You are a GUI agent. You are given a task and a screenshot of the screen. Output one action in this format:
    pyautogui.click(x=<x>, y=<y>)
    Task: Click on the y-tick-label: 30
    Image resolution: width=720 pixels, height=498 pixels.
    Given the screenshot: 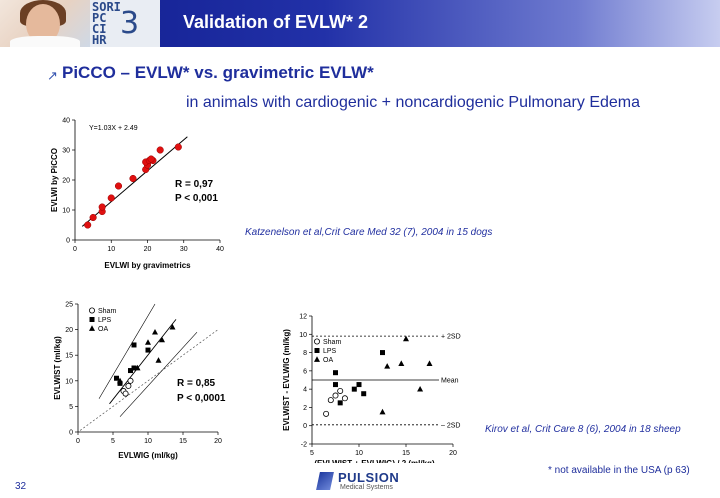 What is the action you would take?
    pyautogui.click(x=66, y=151)
    